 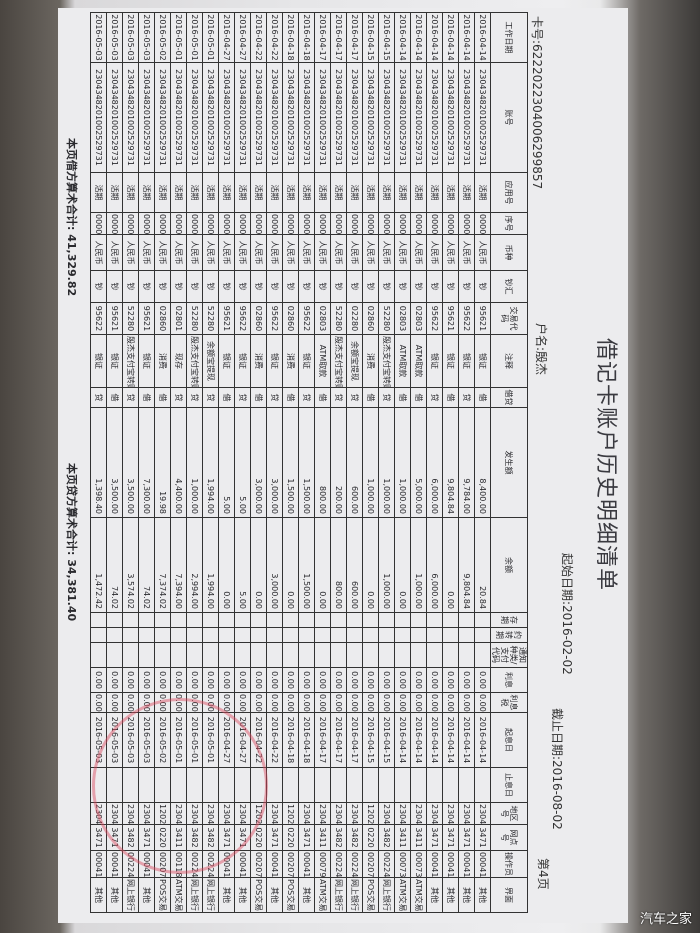 What do you see at coordinates (509, 37) in the screenshot?
I see `column-header: 工作日期` at bounding box center [509, 37].